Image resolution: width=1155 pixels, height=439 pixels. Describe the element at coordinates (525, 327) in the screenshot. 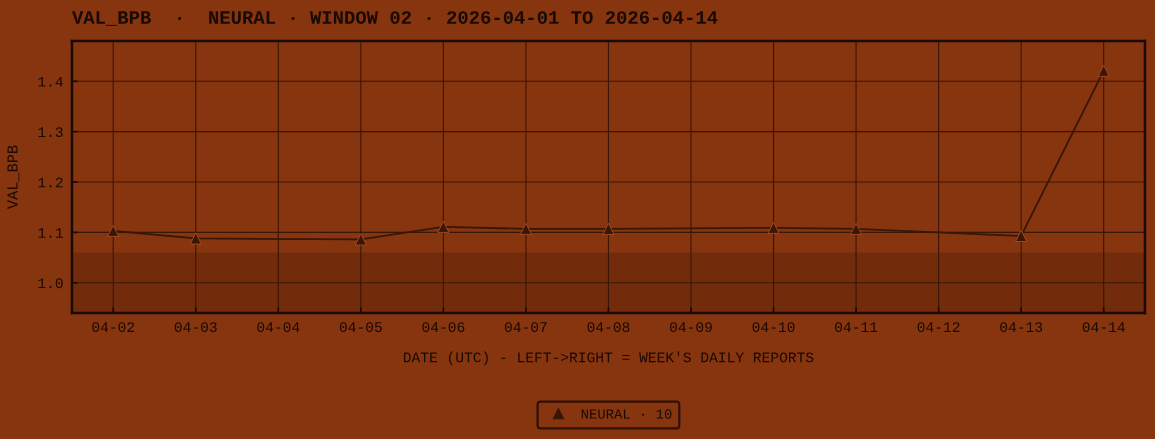

I see `x-tick-label: 04-07` at that location.